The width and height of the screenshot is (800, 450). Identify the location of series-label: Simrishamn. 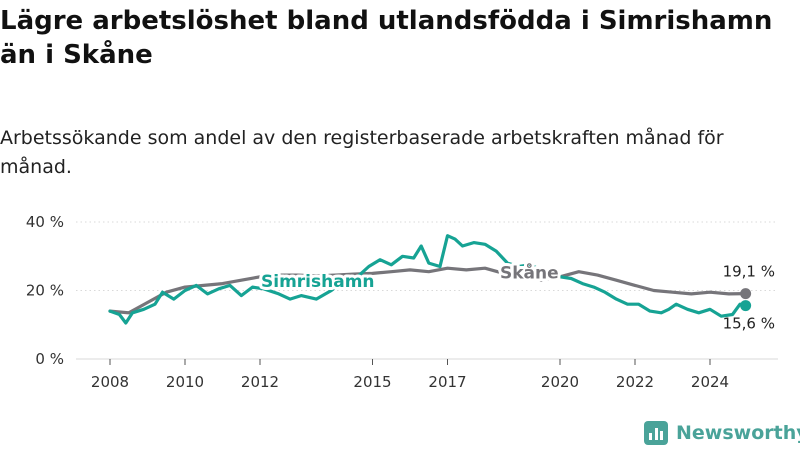
(318, 282).